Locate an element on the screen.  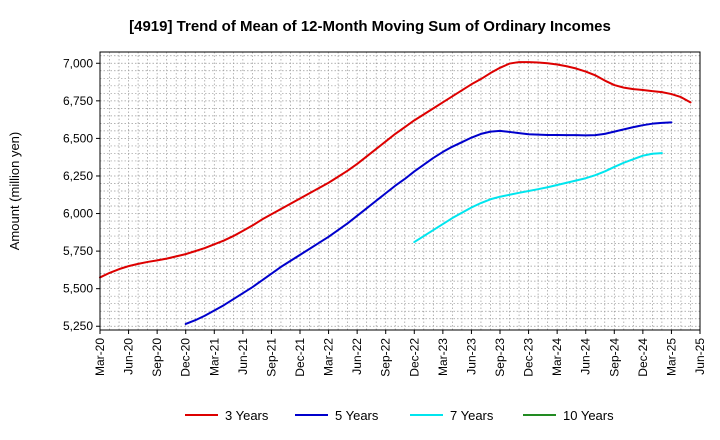
y-tick-label: 7,000 is located at coordinates (78, 63).